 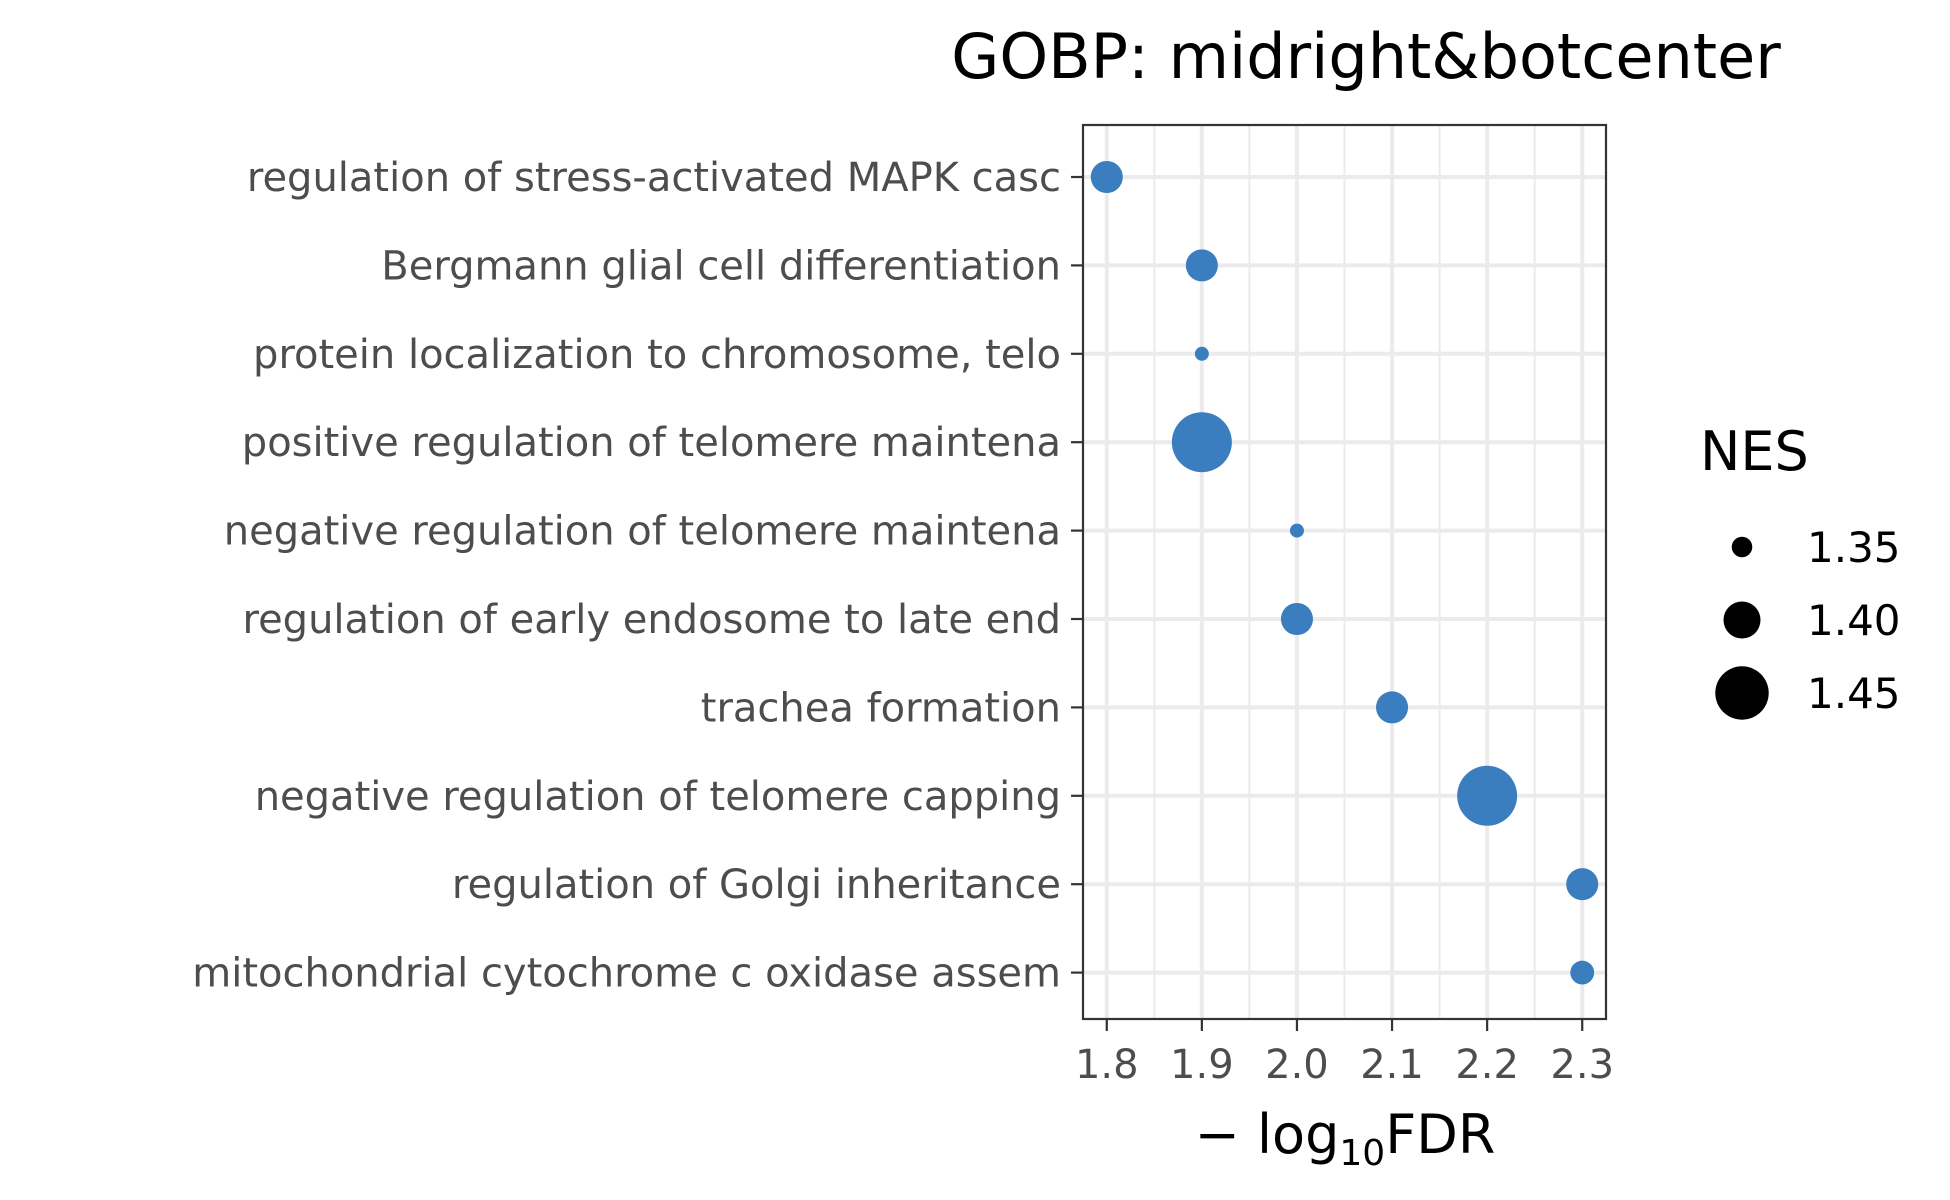 What do you see at coordinates (626, 974) in the screenshot?
I see `y-tick-label: mitochondrial cytochrome c oxidase assem` at bounding box center [626, 974].